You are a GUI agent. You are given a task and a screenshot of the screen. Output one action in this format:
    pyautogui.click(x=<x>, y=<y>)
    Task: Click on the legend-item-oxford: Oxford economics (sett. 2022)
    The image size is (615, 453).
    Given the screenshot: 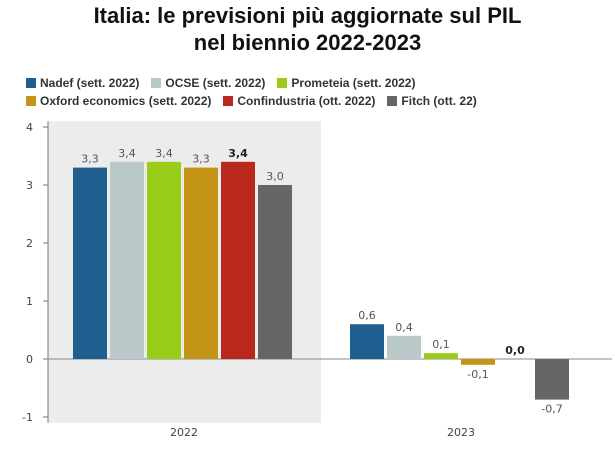 What is the action you would take?
    pyautogui.click(x=118, y=101)
    